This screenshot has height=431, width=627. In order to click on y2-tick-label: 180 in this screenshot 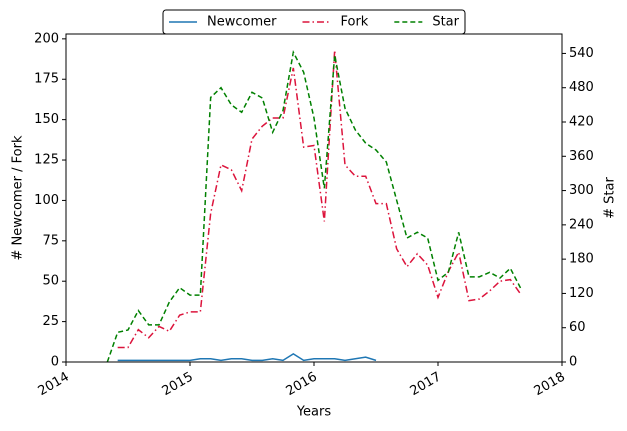, I will do `click(581, 259)`.